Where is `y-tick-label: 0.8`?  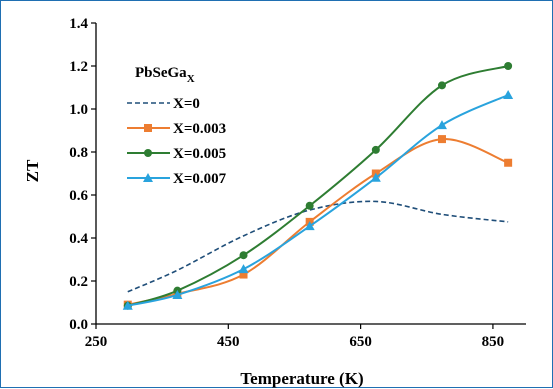
y-tick-label: 0.8 is located at coordinates (78, 153).